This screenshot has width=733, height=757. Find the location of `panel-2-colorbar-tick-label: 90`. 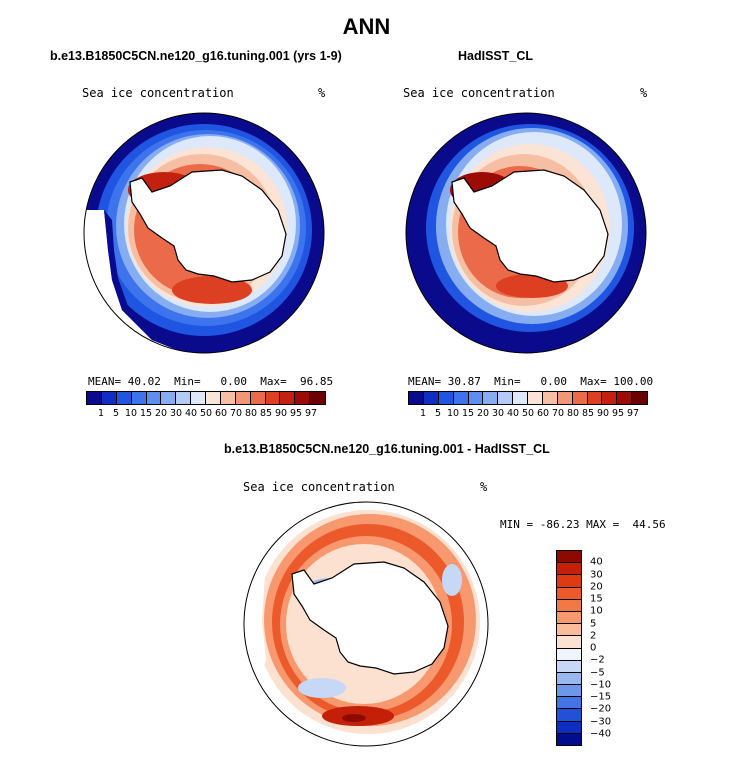

panel-2-colorbar-tick-label: 90 is located at coordinates (603, 413).